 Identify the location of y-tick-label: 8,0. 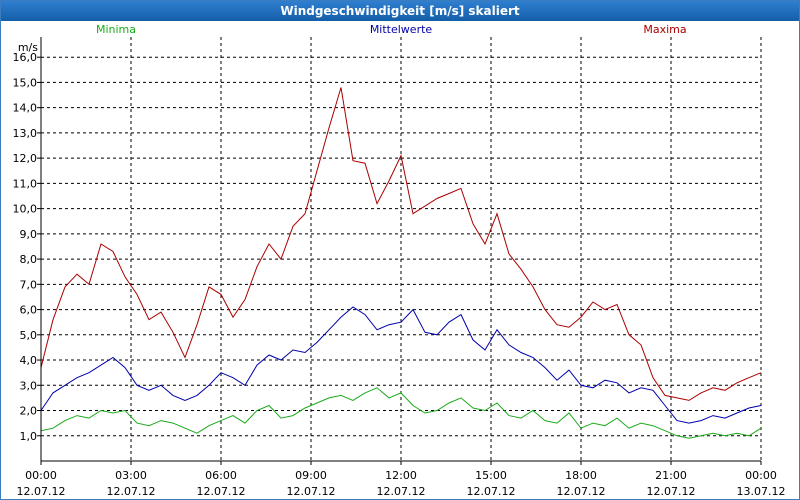
(29, 259).